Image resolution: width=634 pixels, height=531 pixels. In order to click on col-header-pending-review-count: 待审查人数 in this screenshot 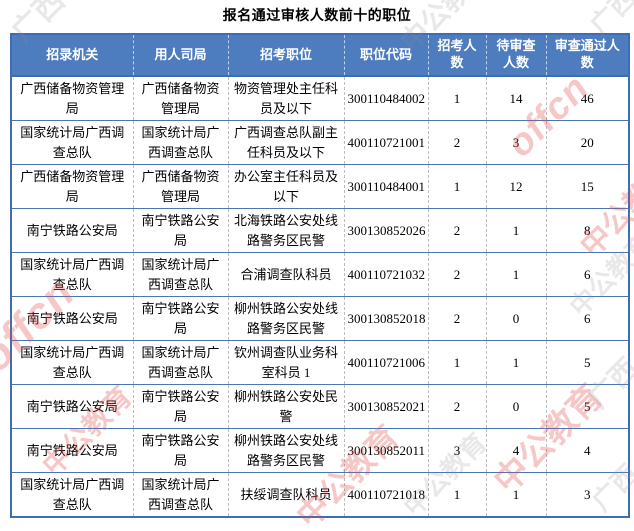, I will do `click(516, 55)`.